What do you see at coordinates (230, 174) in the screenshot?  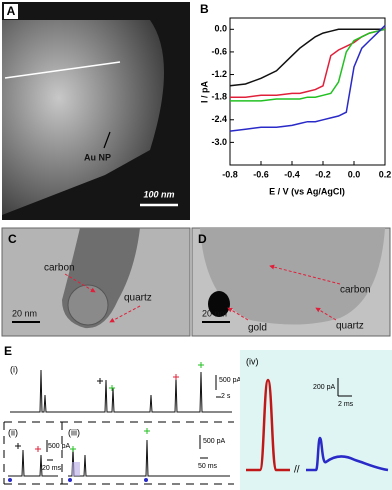 I see `x-tick-label: -0.8` at bounding box center [230, 174].